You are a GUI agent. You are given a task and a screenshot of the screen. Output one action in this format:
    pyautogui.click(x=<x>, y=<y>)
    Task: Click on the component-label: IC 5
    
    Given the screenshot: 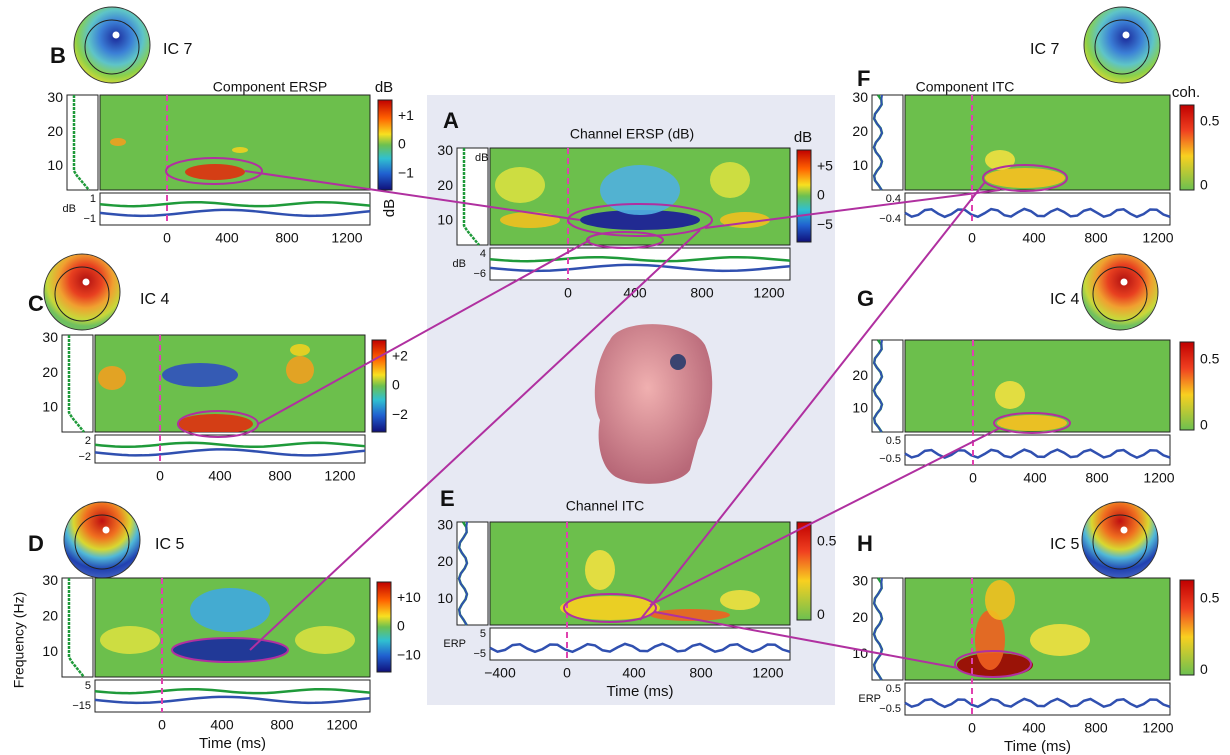 What is the action you would take?
    pyautogui.click(x=1064, y=544)
    